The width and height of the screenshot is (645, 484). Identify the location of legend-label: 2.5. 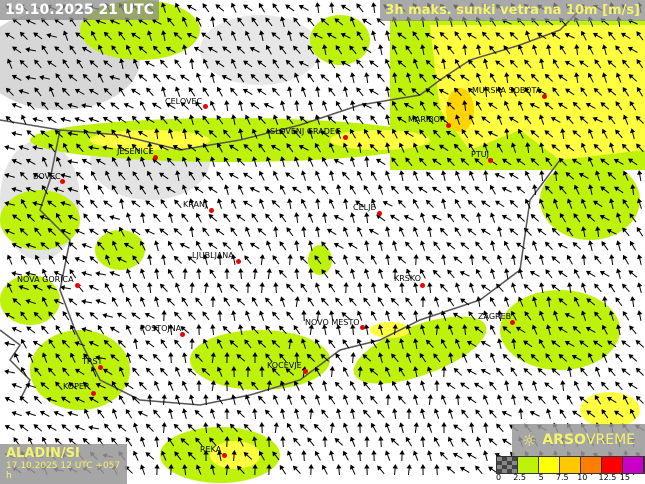
(520, 477).